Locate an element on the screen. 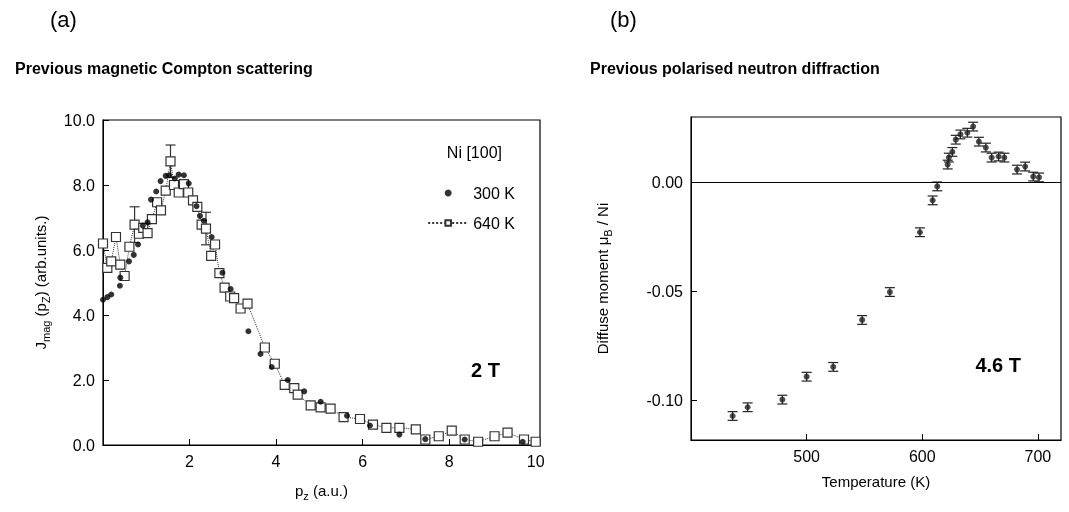 The image size is (1069, 512). chart-title: Previous magnetic Compton scattering is located at coordinates (164, 68).